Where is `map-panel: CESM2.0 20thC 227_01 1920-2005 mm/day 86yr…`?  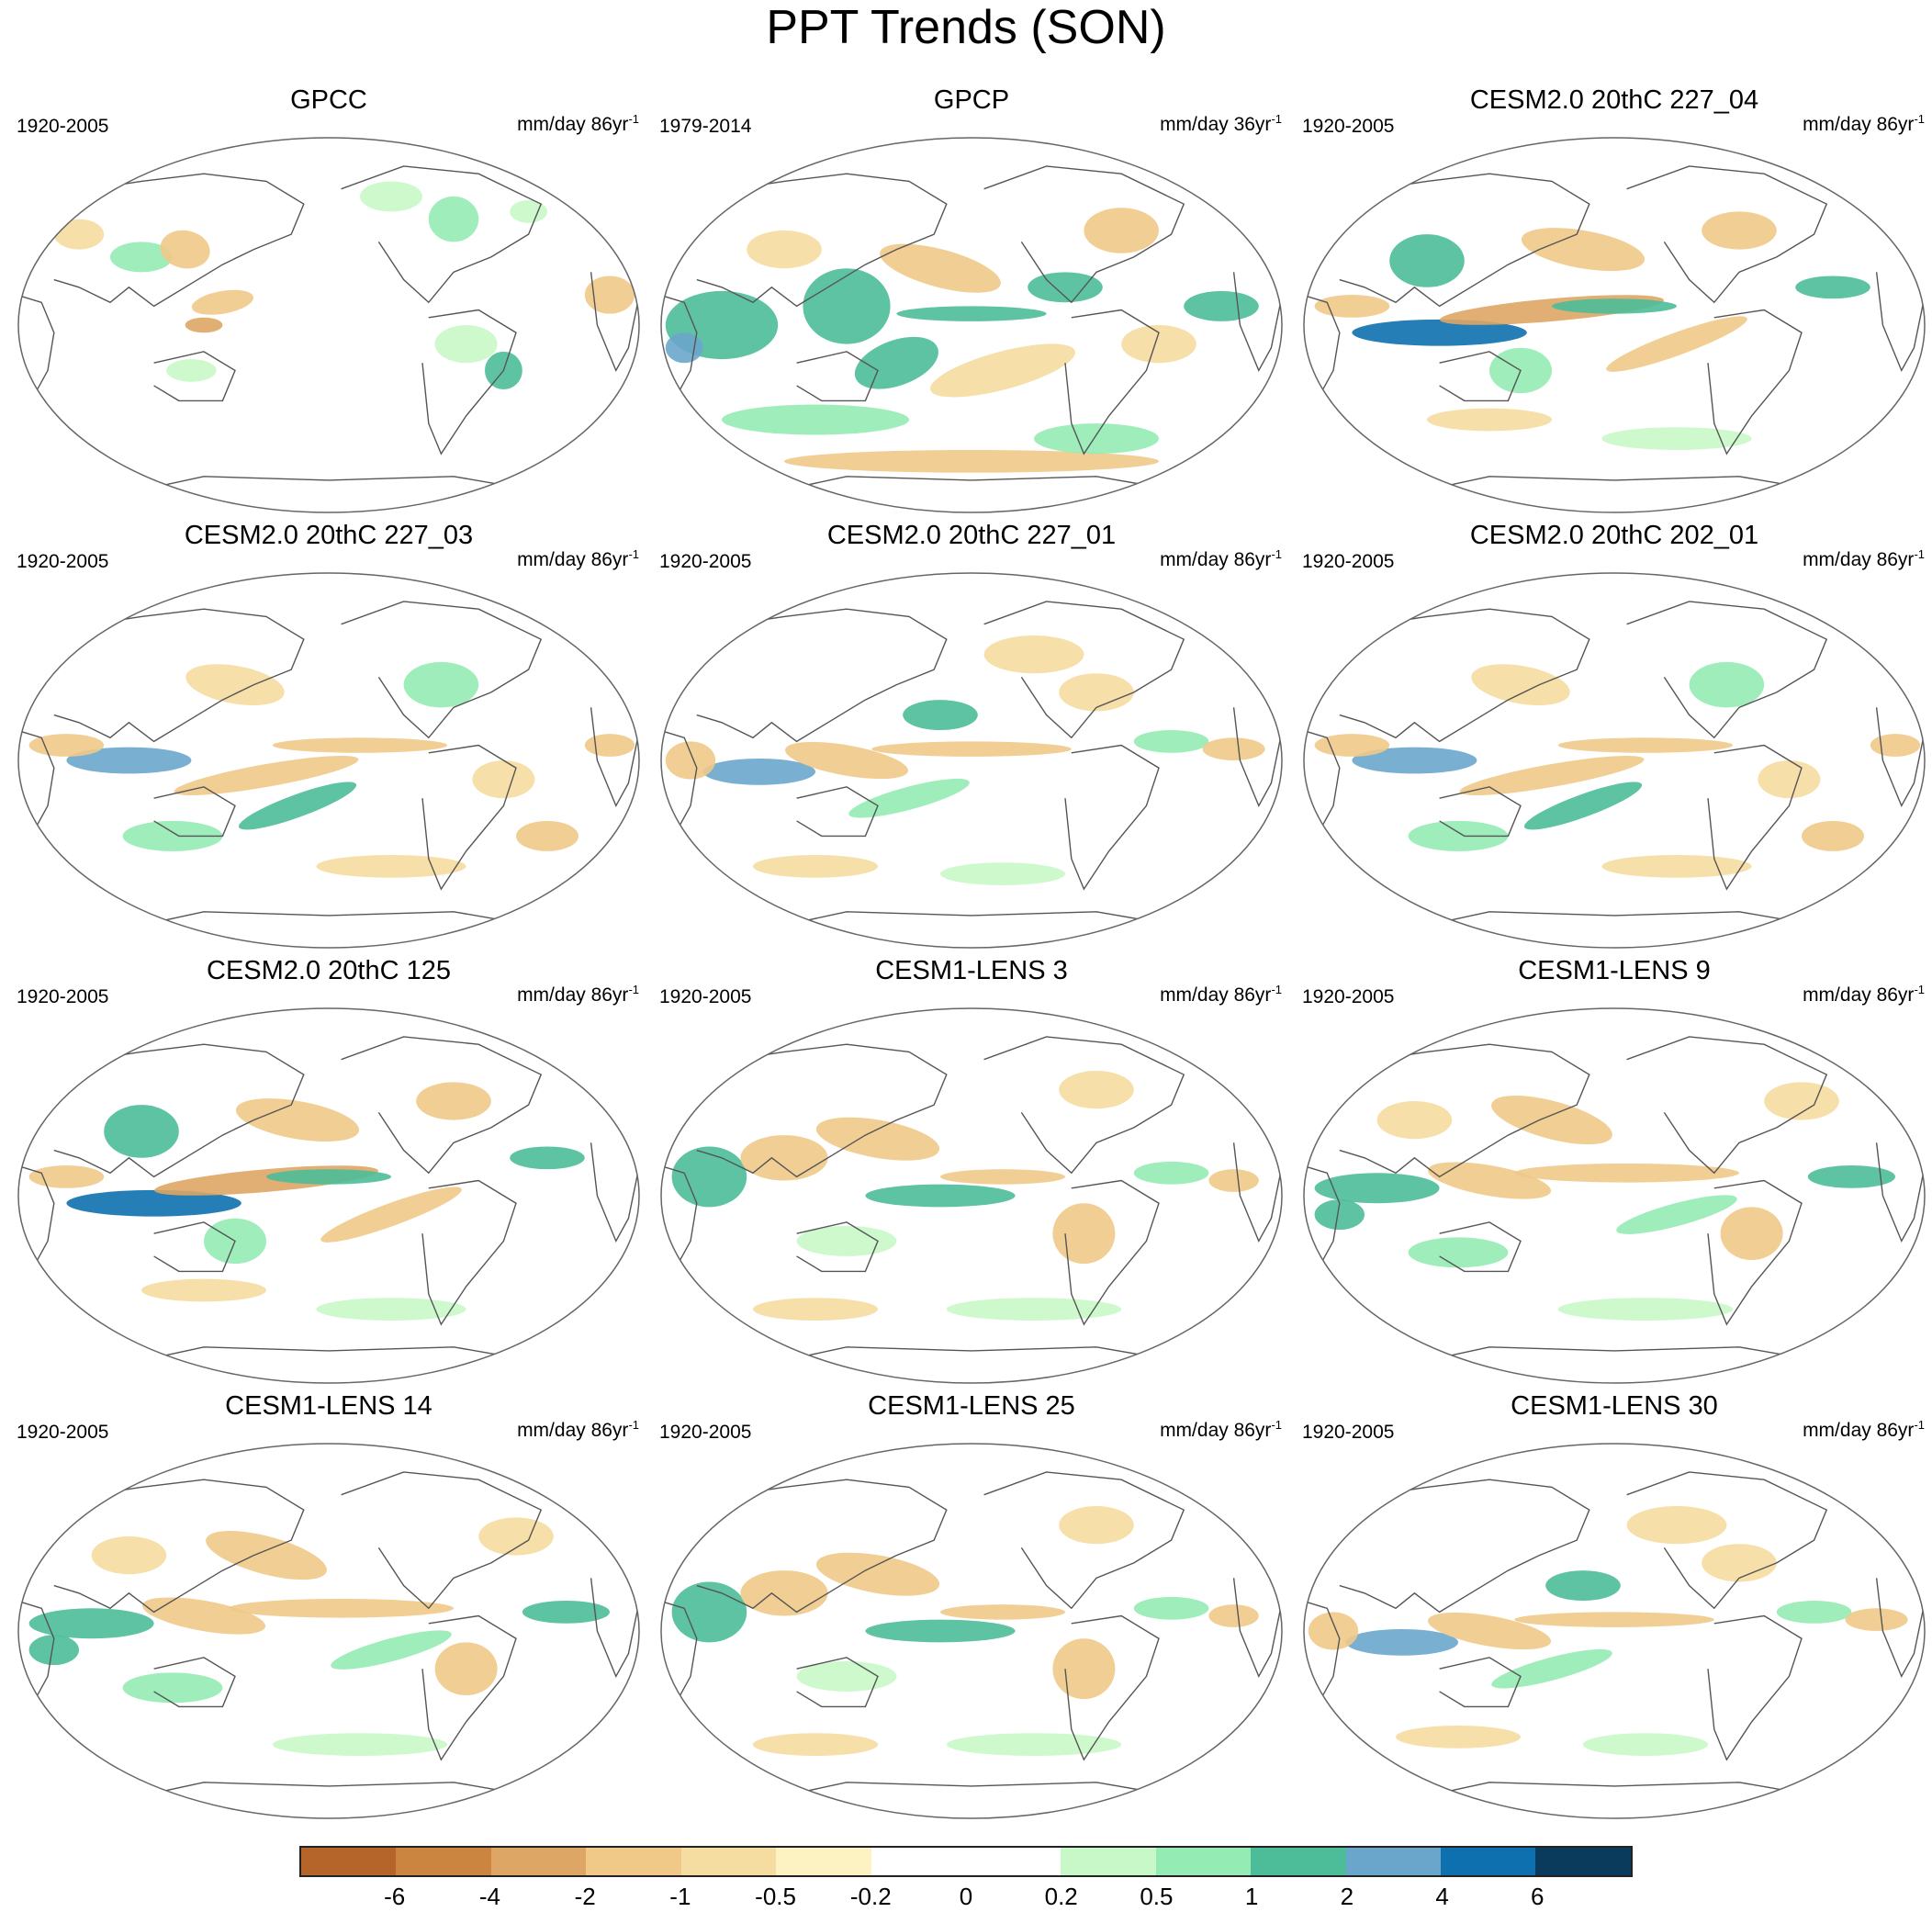
map-panel: CESM2.0 20thC 227_01 1920-2005 mm/day 86yr… is located at coordinates (971, 735).